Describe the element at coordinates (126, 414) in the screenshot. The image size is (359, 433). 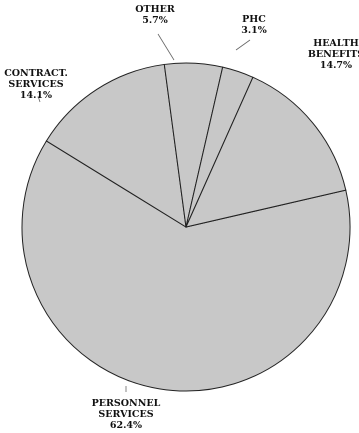
I see `slice-label: PERSONNEL SERVICES 62.4%` at that location.